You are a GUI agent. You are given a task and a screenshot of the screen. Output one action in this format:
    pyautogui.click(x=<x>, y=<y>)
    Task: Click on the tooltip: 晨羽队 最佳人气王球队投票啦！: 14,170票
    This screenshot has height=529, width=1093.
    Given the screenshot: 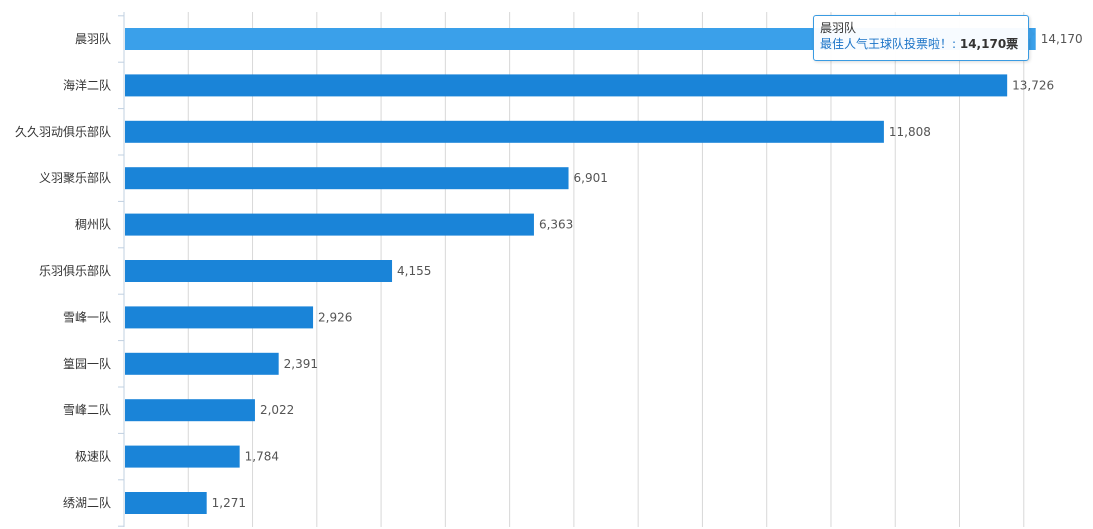 What is the action you would take?
    pyautogui.click(x=924, y=38)
    